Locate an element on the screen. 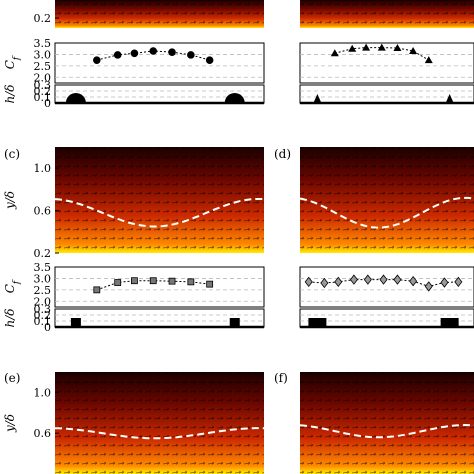  panel-c-field-ylabel: y/δ is located at coordinates (10, 200).